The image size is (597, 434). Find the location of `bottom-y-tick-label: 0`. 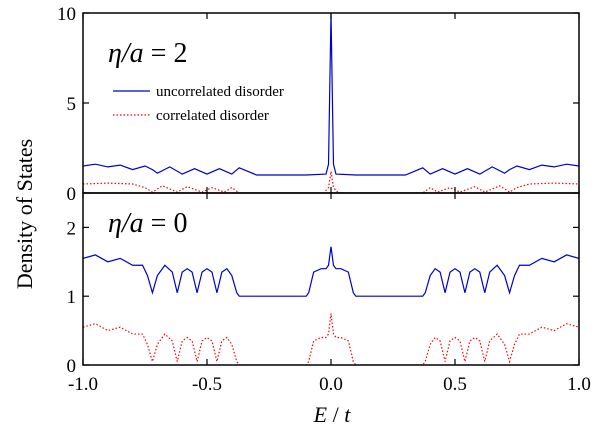

bottom-y-tick-label: 0 is located at coordinates (72, 366).